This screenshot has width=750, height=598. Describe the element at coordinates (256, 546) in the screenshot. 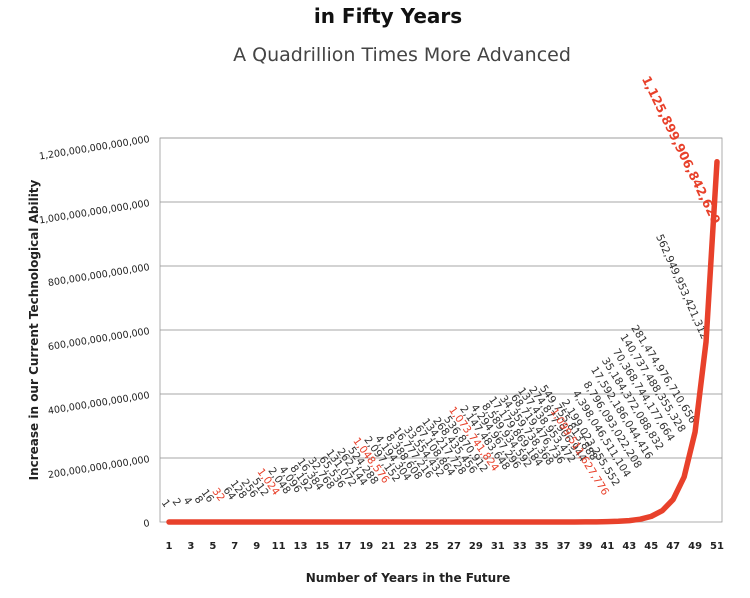

I see `x-tick-label: 9` at that location.